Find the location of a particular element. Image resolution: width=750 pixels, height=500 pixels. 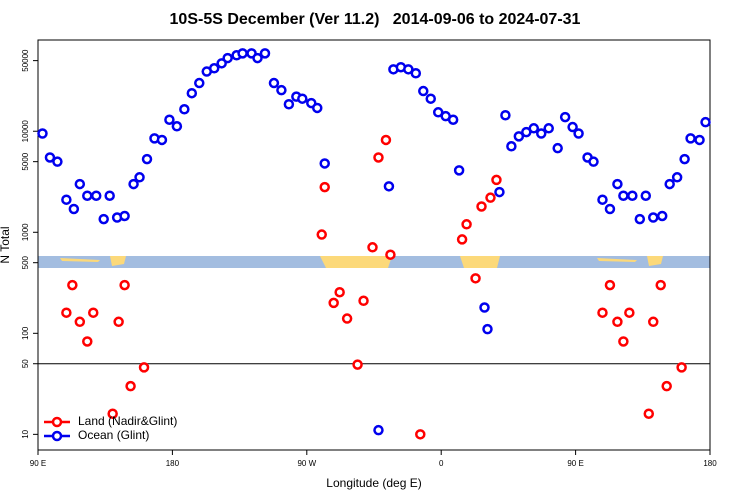

y-tick-label: 50000 is located at coordinates (25, 60).